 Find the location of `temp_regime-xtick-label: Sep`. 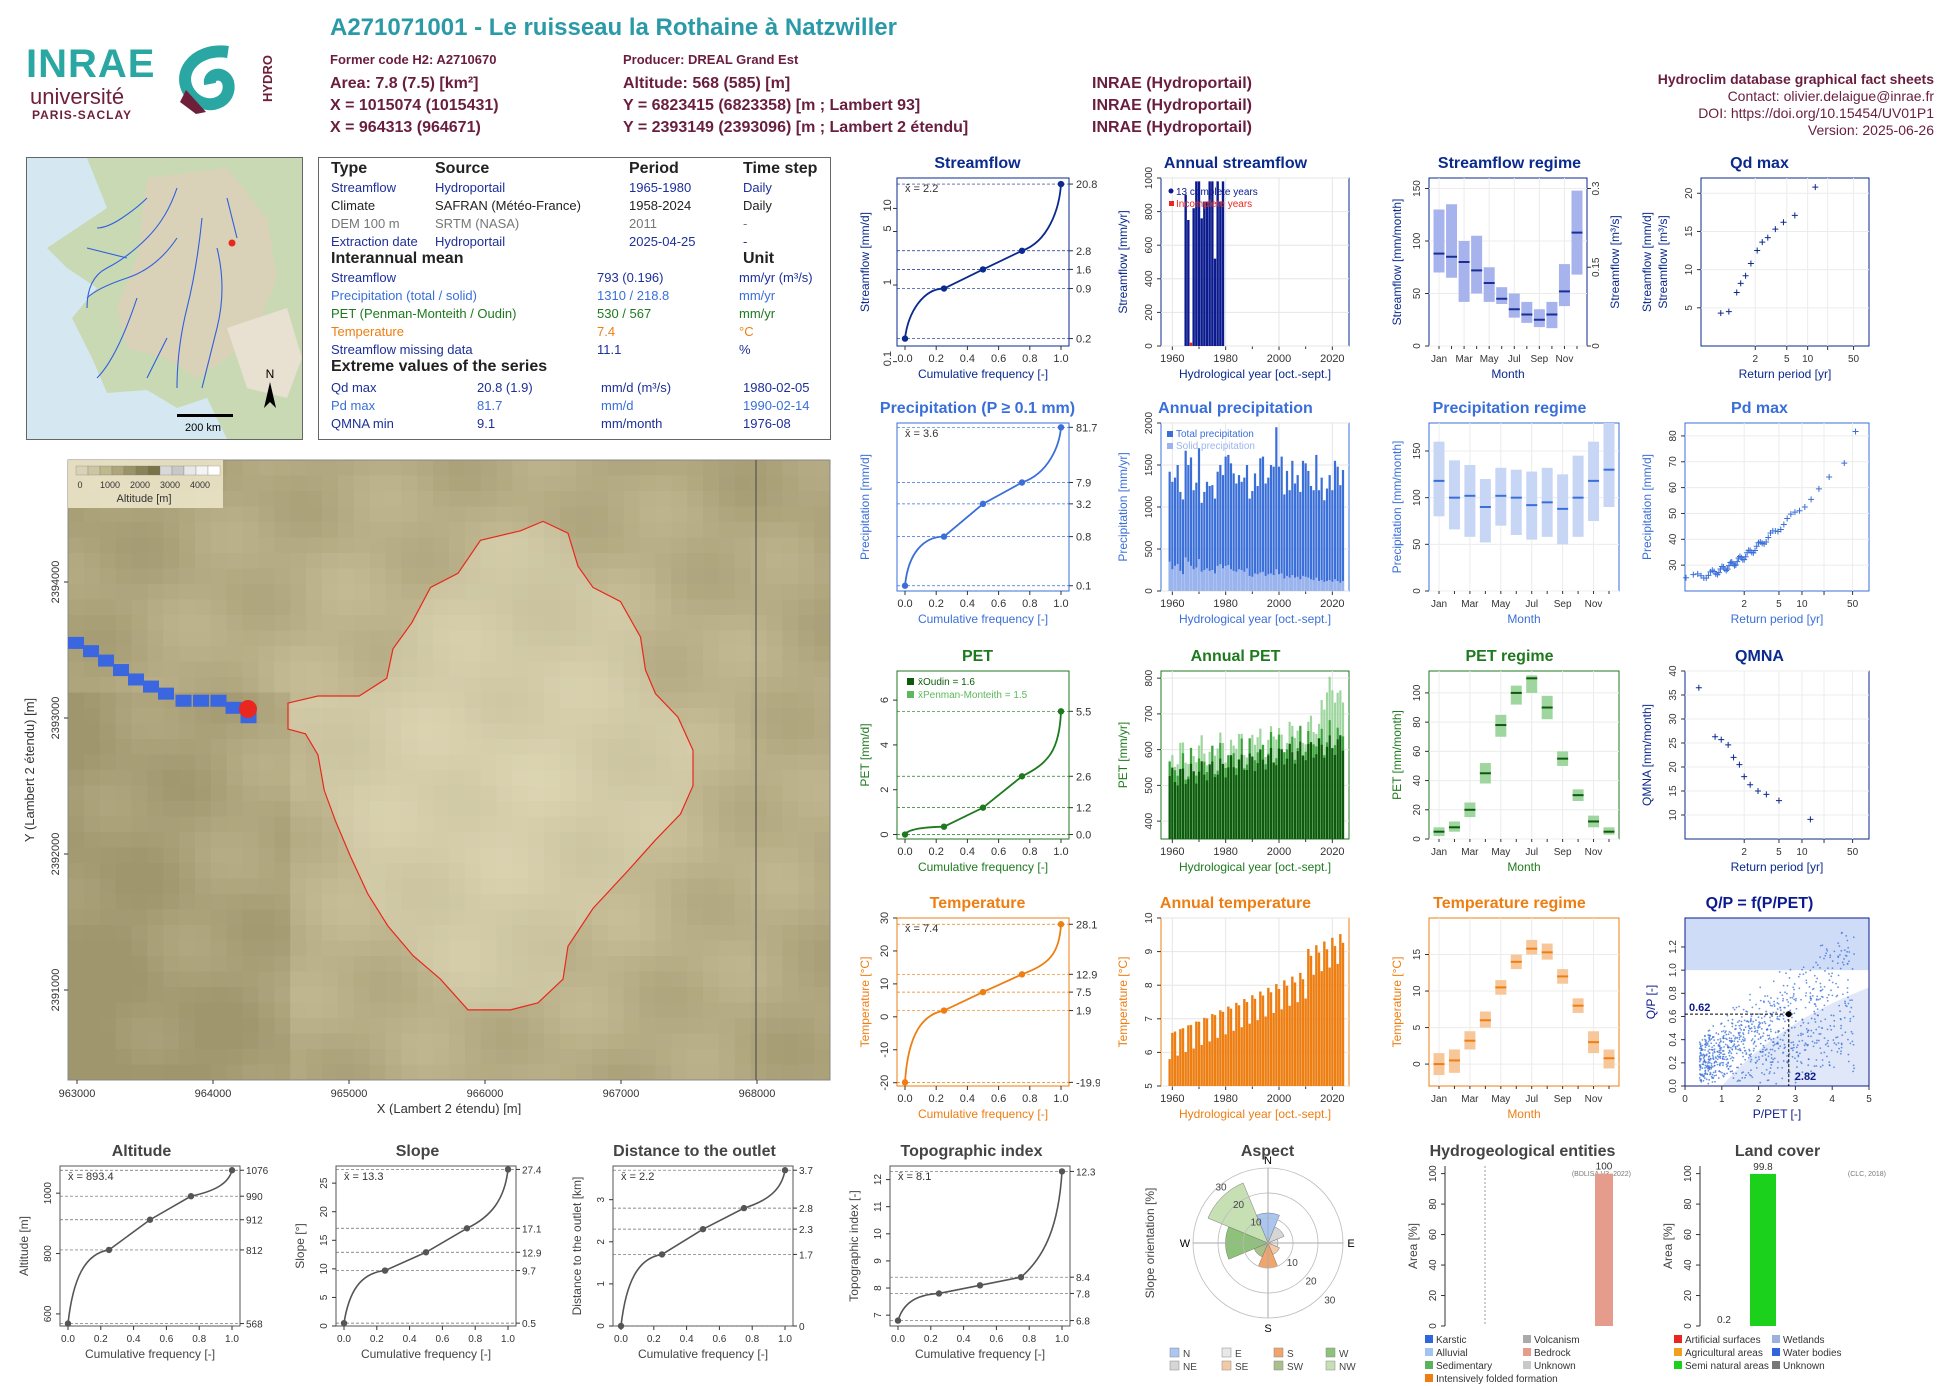

temp_regime-xtick-label: Sep is located at coordinates (1563, 1099).